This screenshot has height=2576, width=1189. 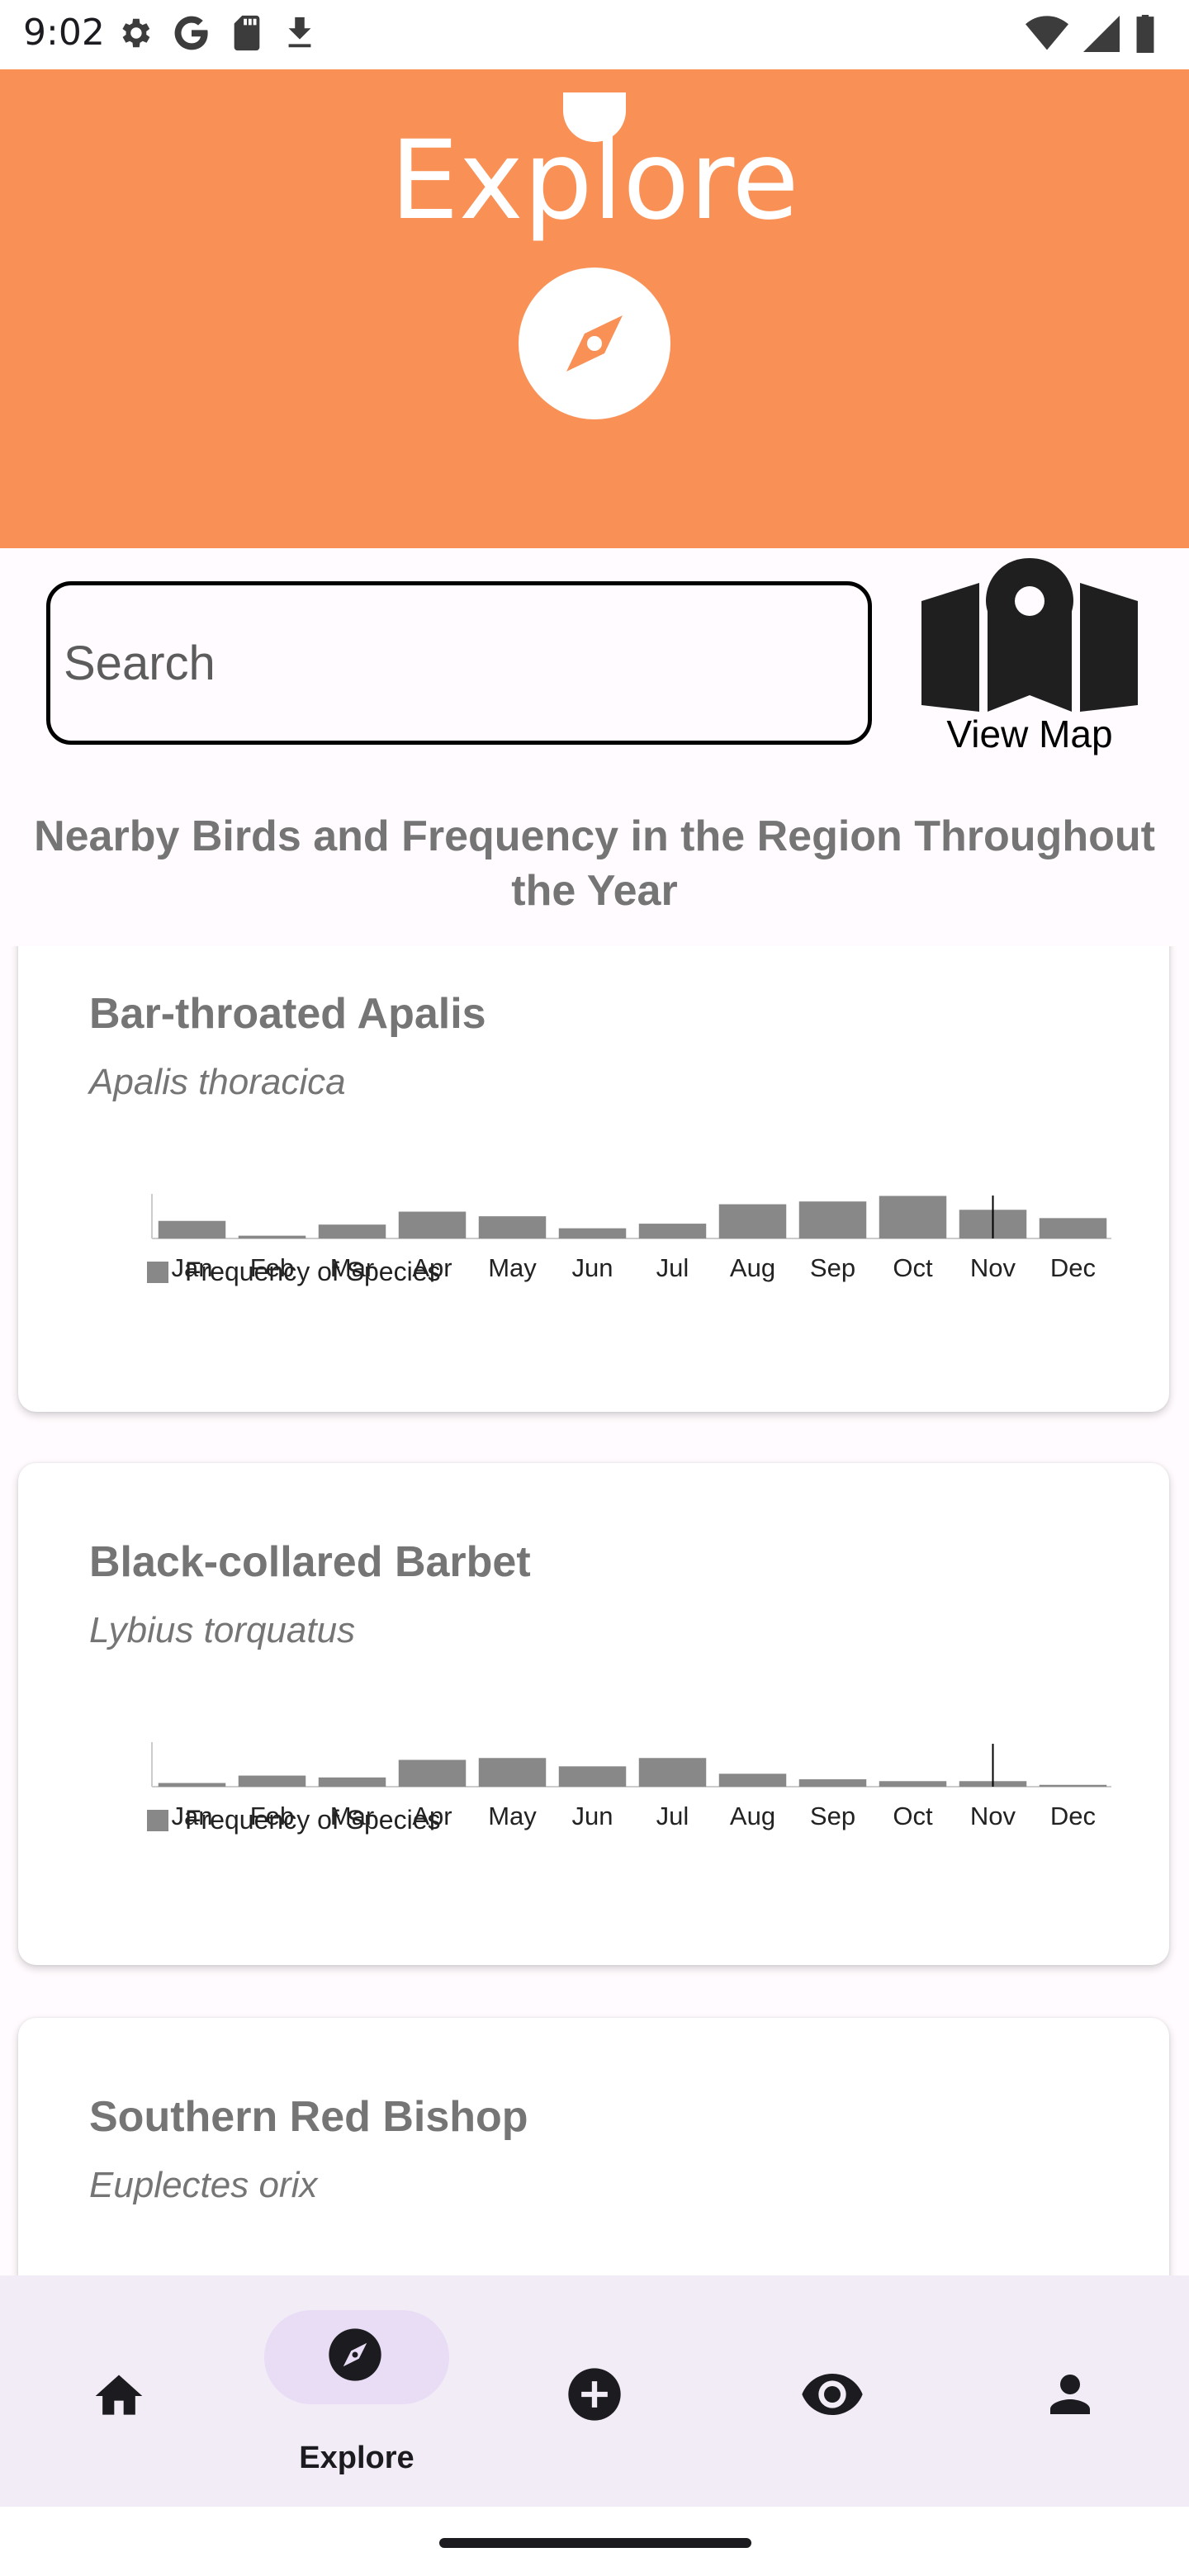 I want to click on header-compass-badge, so click(x=594, y=343).